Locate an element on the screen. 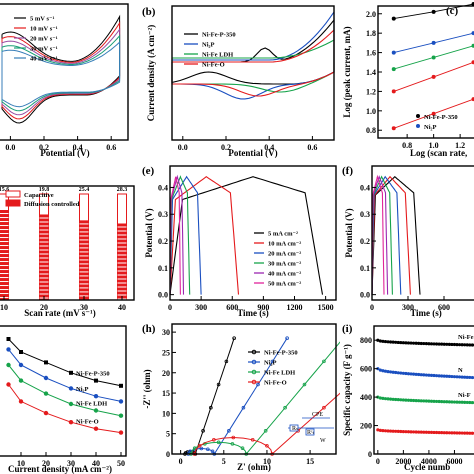 This screenshot has width=474, height=474. x-tick-label: 20 is located at coordinates (44, 307).